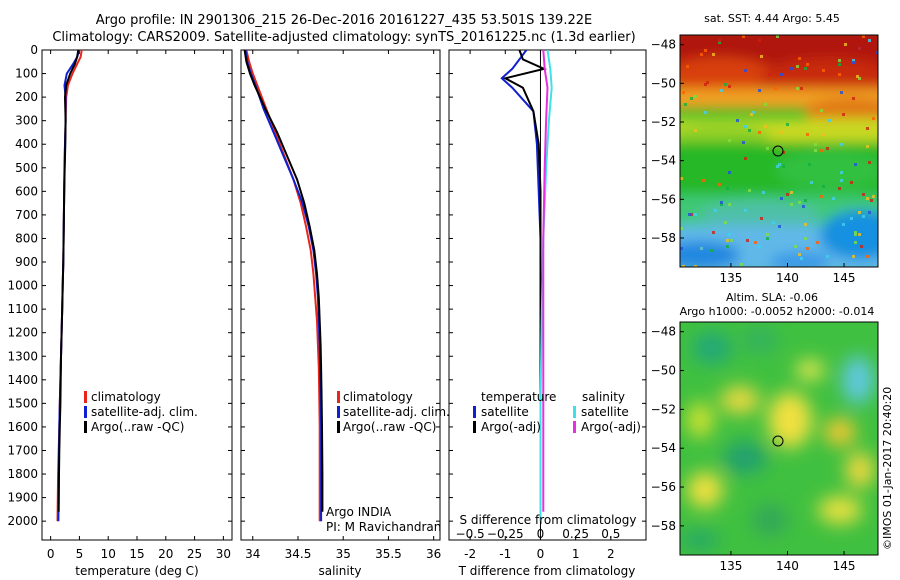 The height and width of the screenshot is (580, 900). What do you see at coordinates (26, 121) in the screenshot?
I see `y-tick-label: 300` at bounding box center [26, 121].